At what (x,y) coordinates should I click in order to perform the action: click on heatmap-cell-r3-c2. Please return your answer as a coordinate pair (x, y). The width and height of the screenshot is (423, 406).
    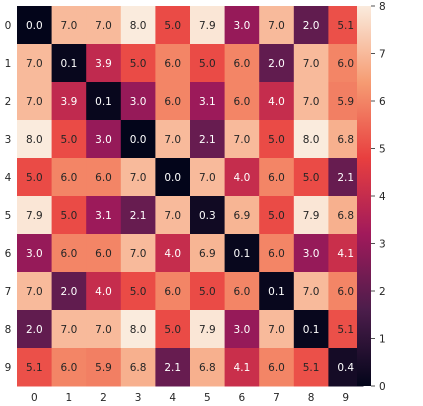
    Looking at the image, I should click on (104, 139).